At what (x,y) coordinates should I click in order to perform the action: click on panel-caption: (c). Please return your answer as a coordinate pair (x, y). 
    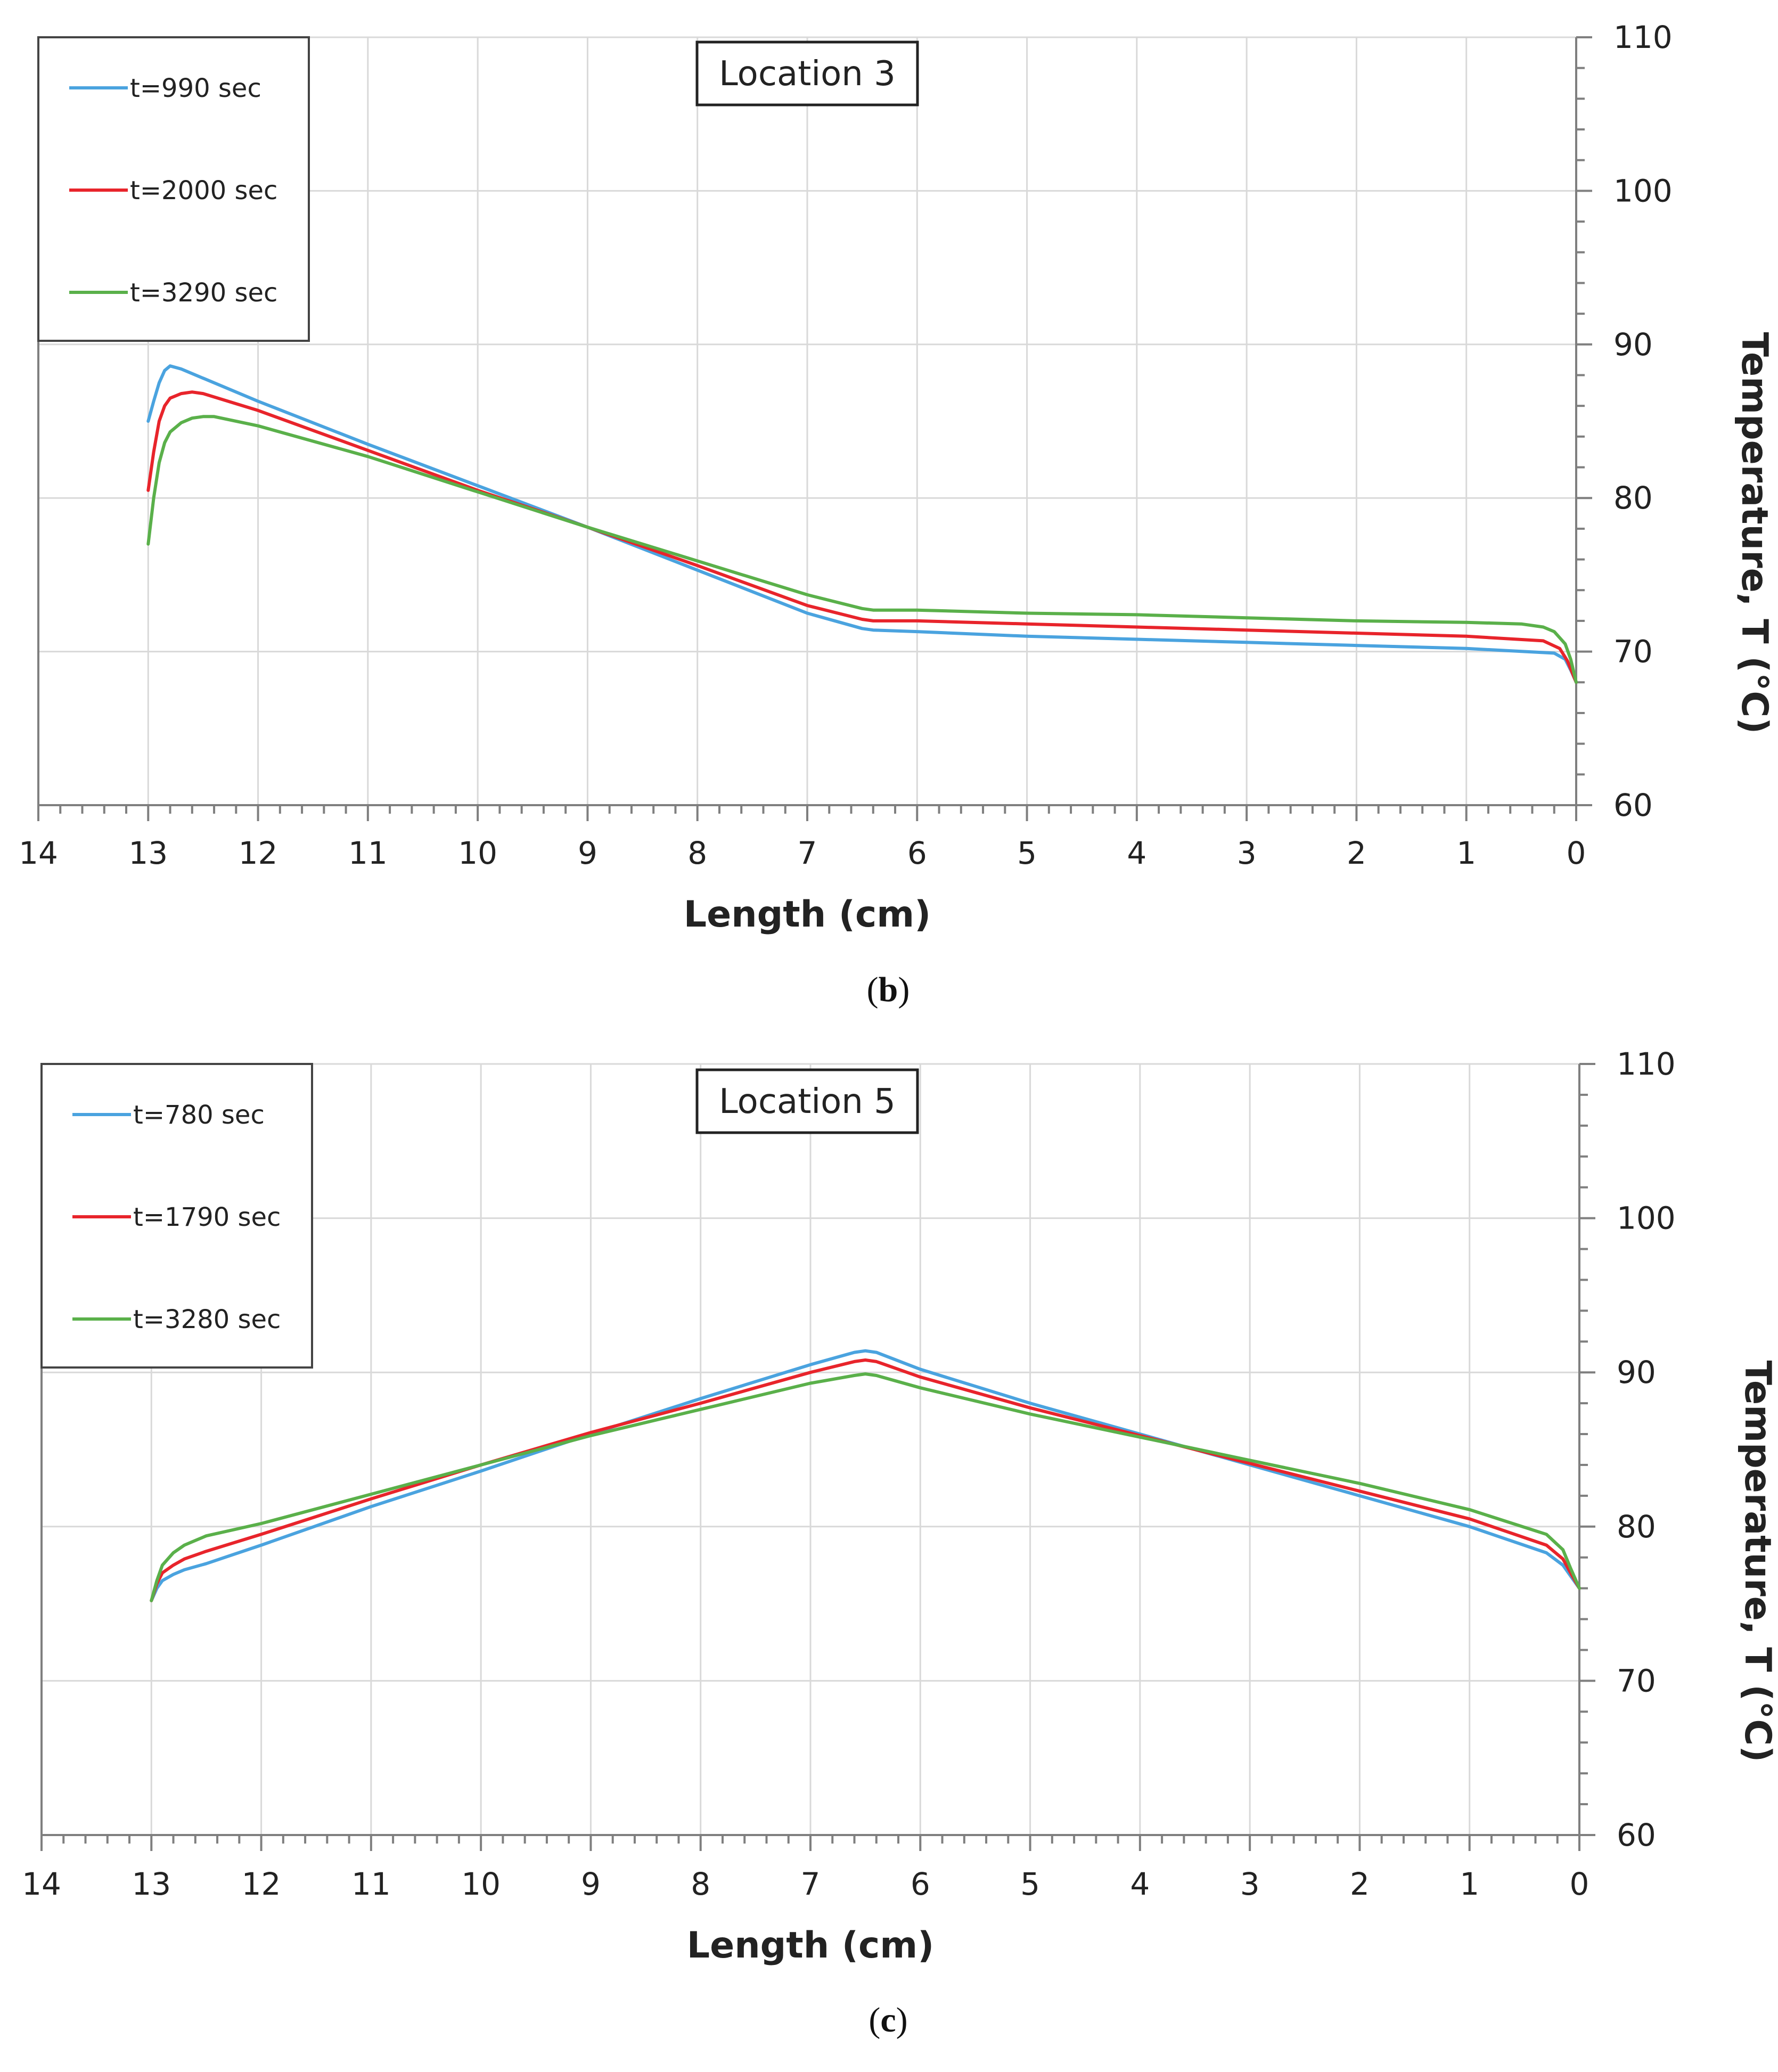
    Looking at the image, I should click on (887, 2021).